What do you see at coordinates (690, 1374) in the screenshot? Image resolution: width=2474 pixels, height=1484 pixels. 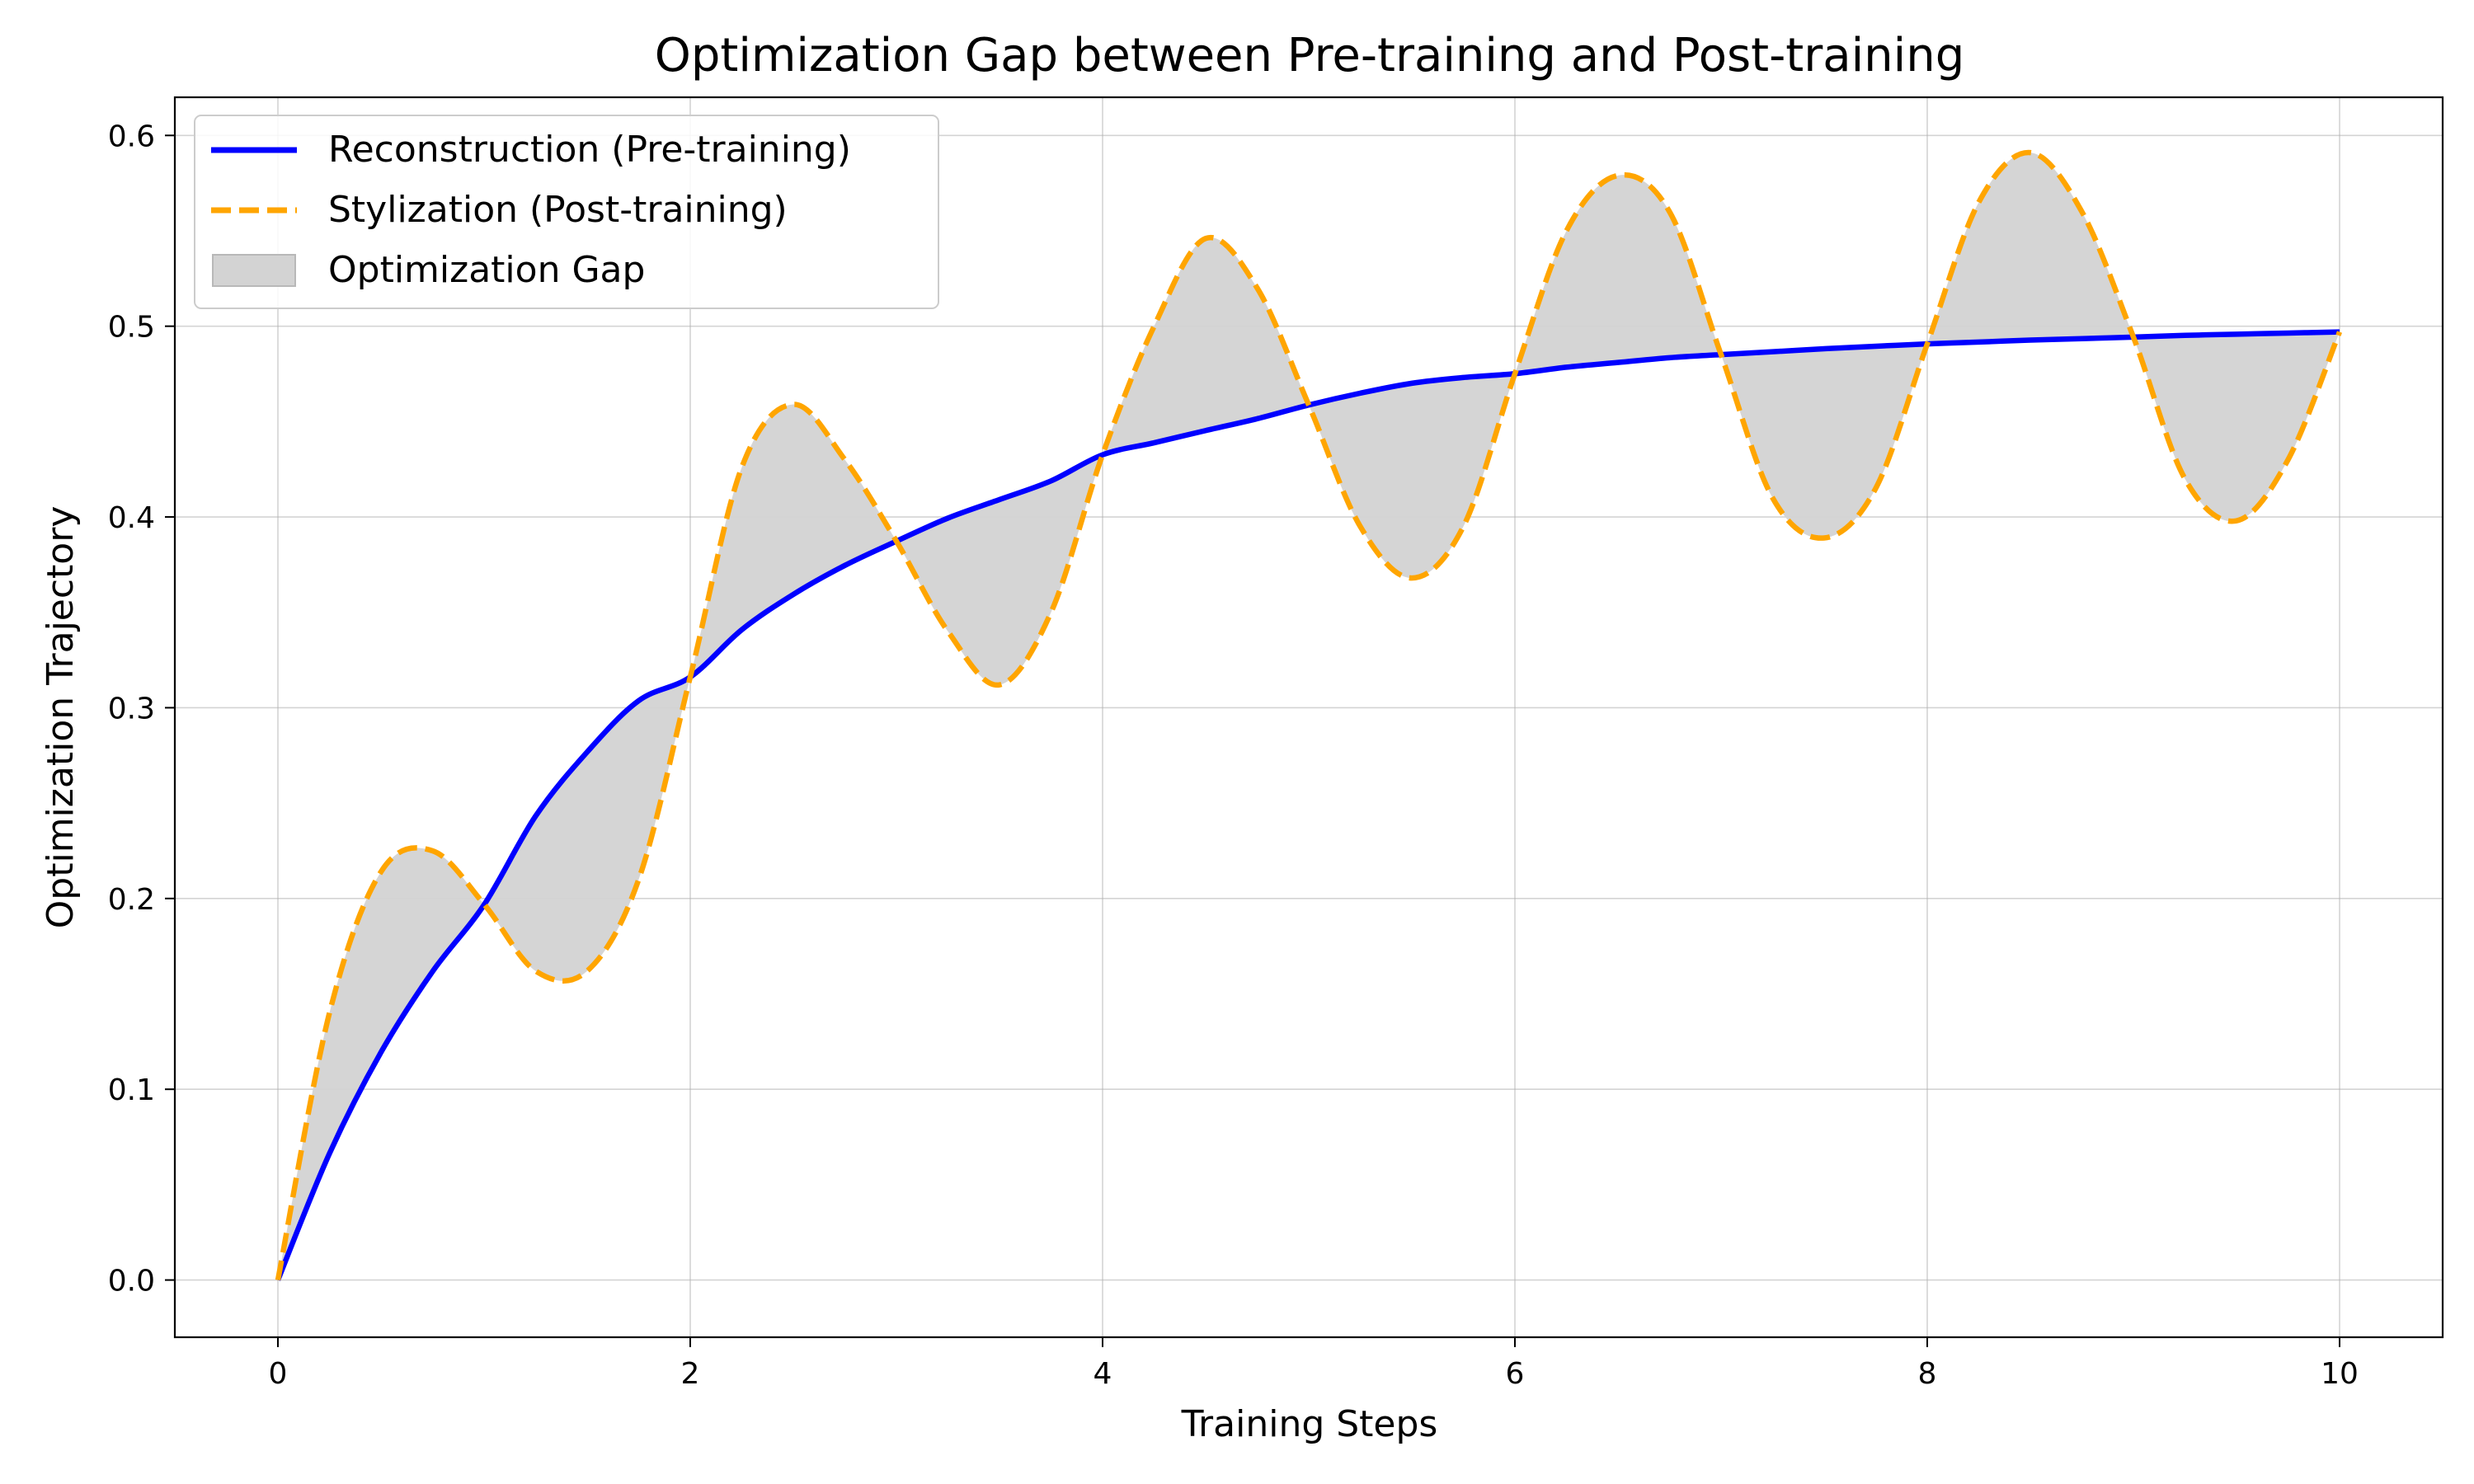 I see `x-tick-label: 2` at bounding box center [690, 1374].